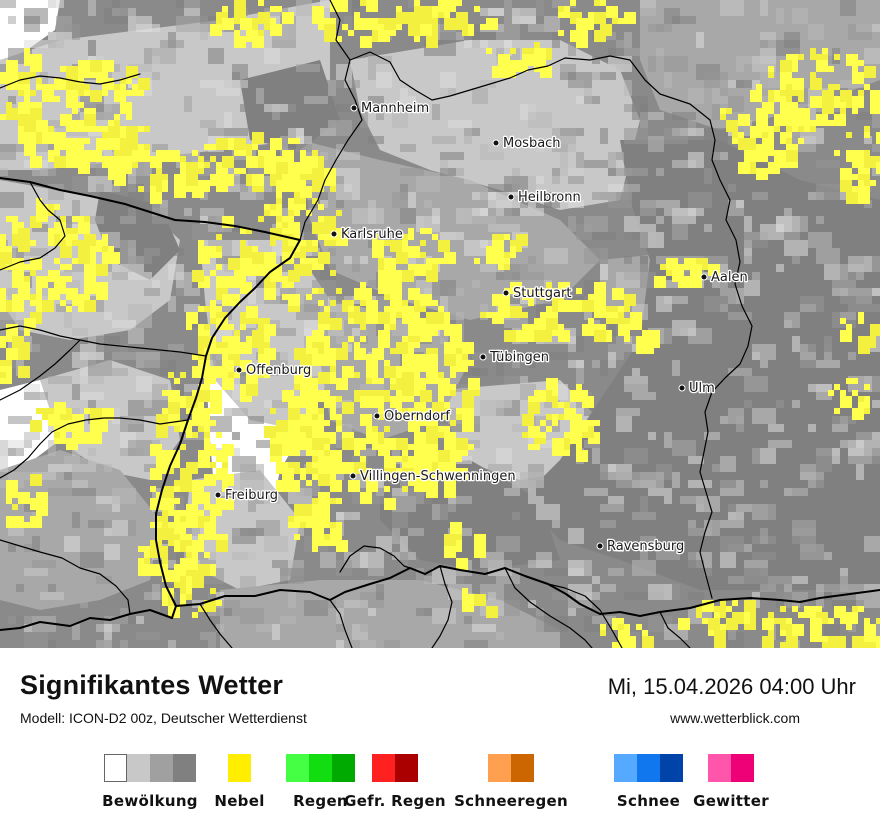  What do you see at coordinates (239, 768) in the screenshot?
I see `legend-swatches` at bounding box center [239, 768].